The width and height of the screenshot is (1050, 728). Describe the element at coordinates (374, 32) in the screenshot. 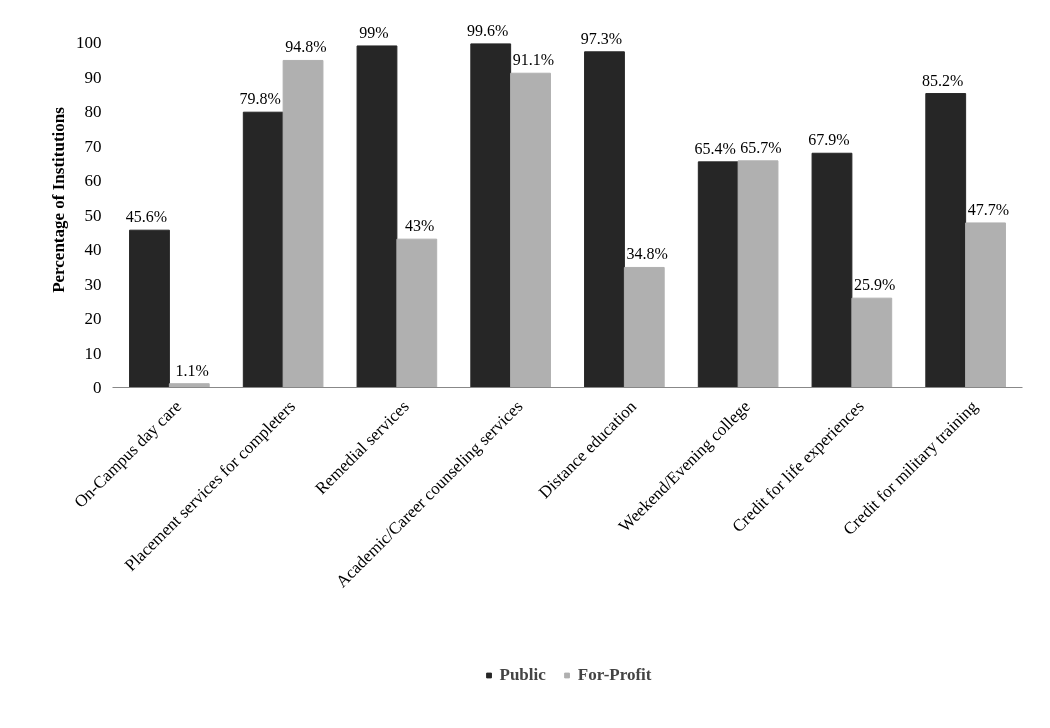

I see `data-label: 99%` at that location.